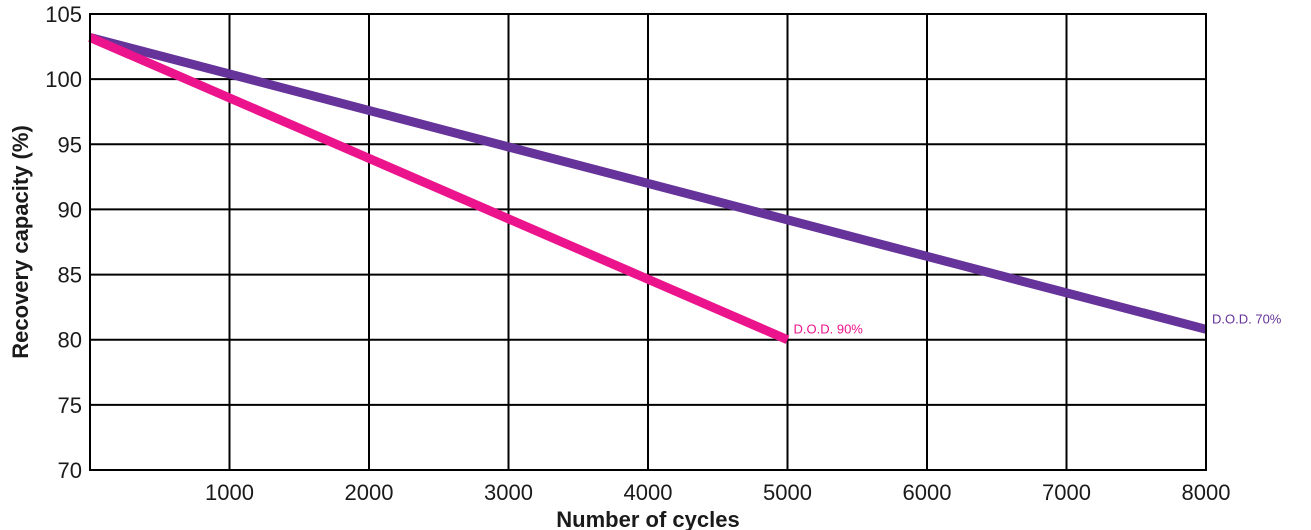  I want to click on x-axis-title: Number of cycles, so click(647, 518).